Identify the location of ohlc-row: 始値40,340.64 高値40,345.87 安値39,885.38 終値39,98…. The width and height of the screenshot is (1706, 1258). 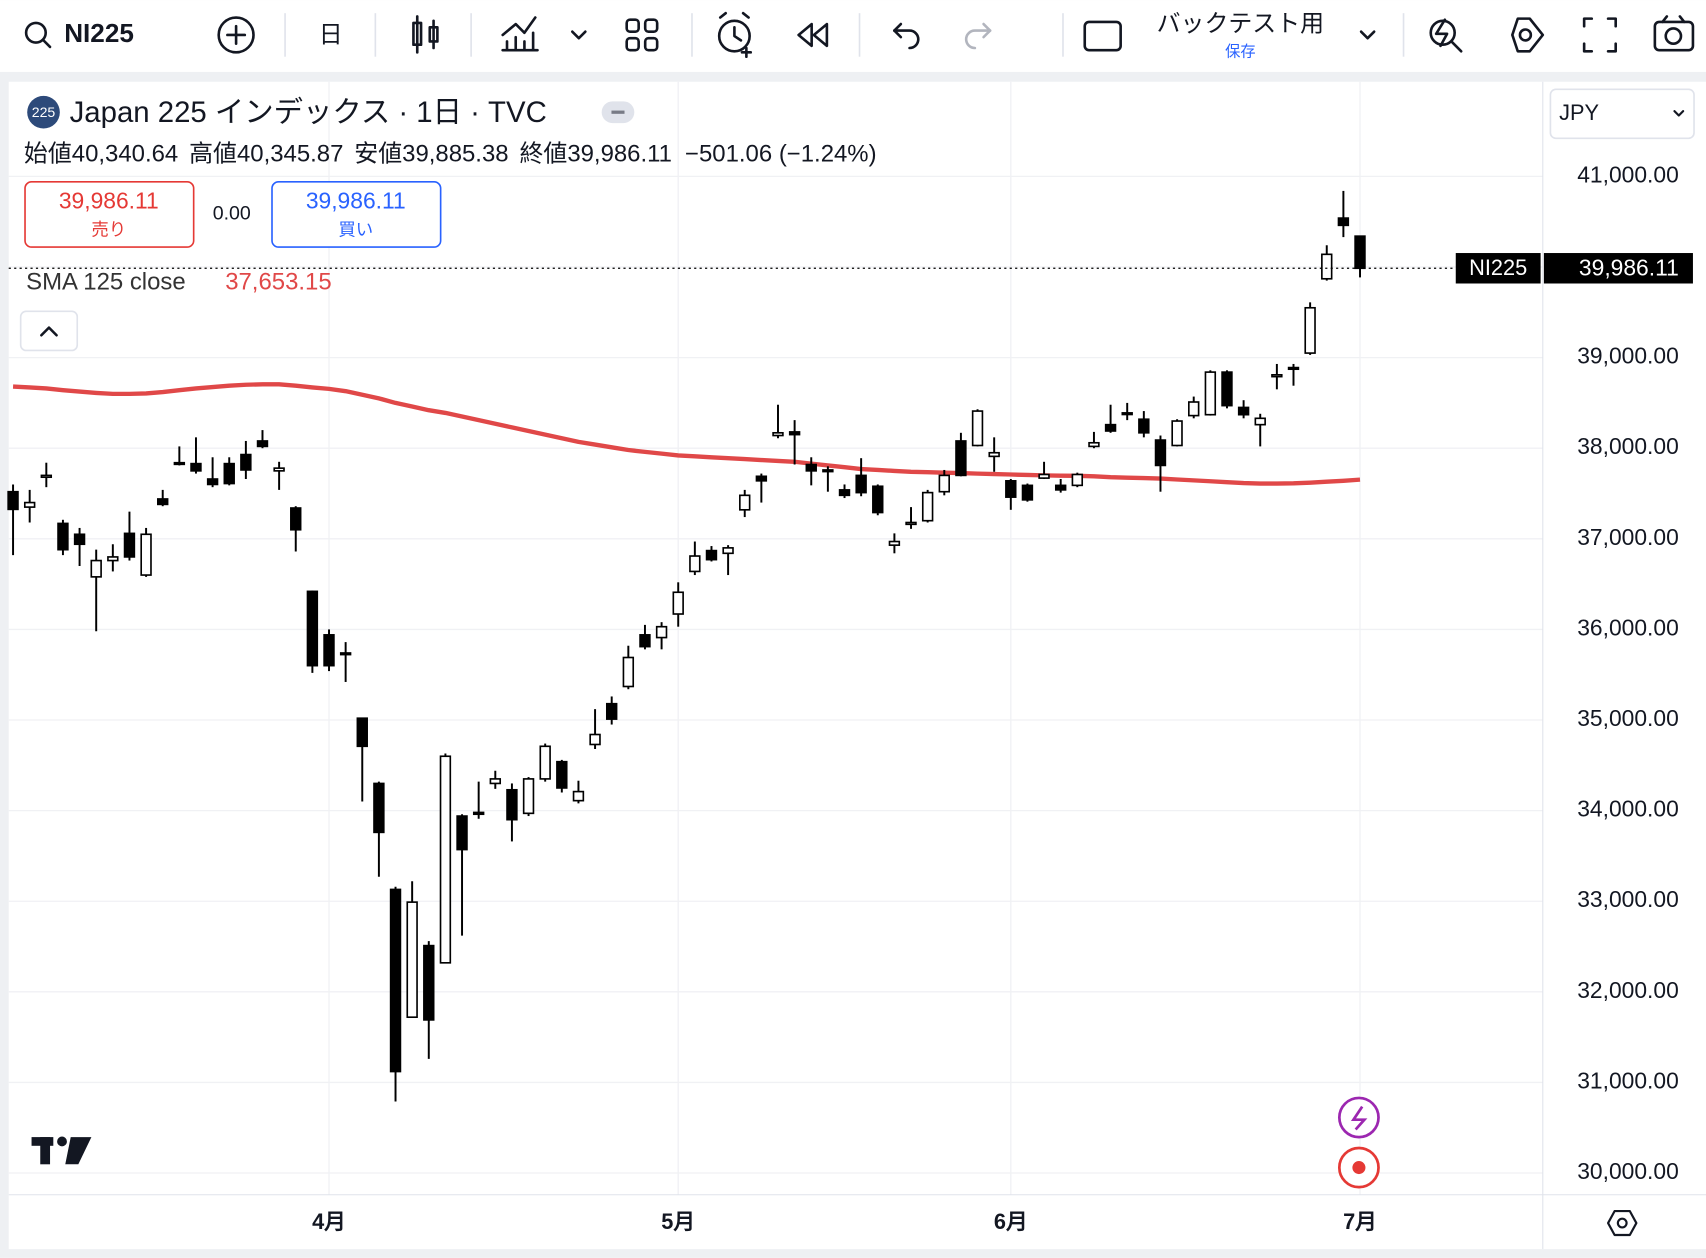
(450, 154).